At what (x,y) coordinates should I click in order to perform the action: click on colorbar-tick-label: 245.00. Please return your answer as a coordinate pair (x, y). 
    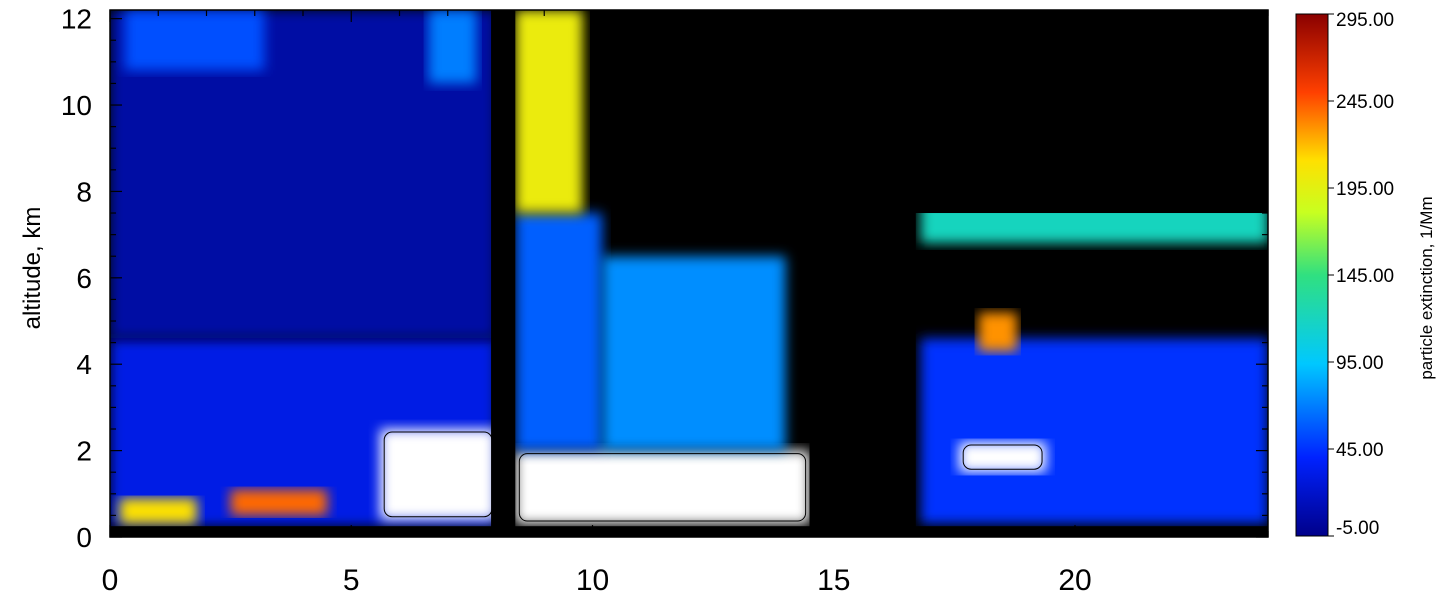
    Looking at the image, I should click on (1365, 102).